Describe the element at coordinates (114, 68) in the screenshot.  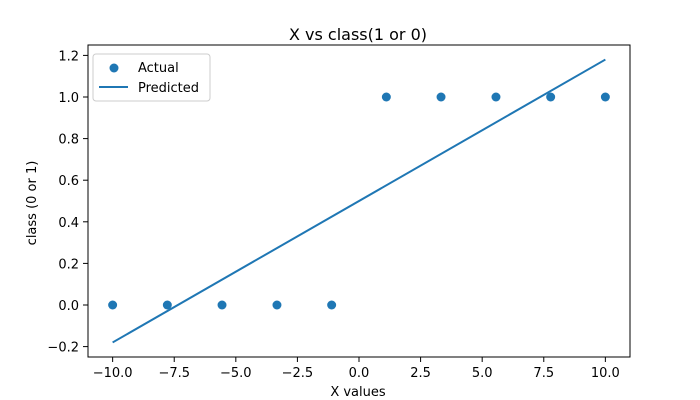
I see `legend-actual-marker` at that location.